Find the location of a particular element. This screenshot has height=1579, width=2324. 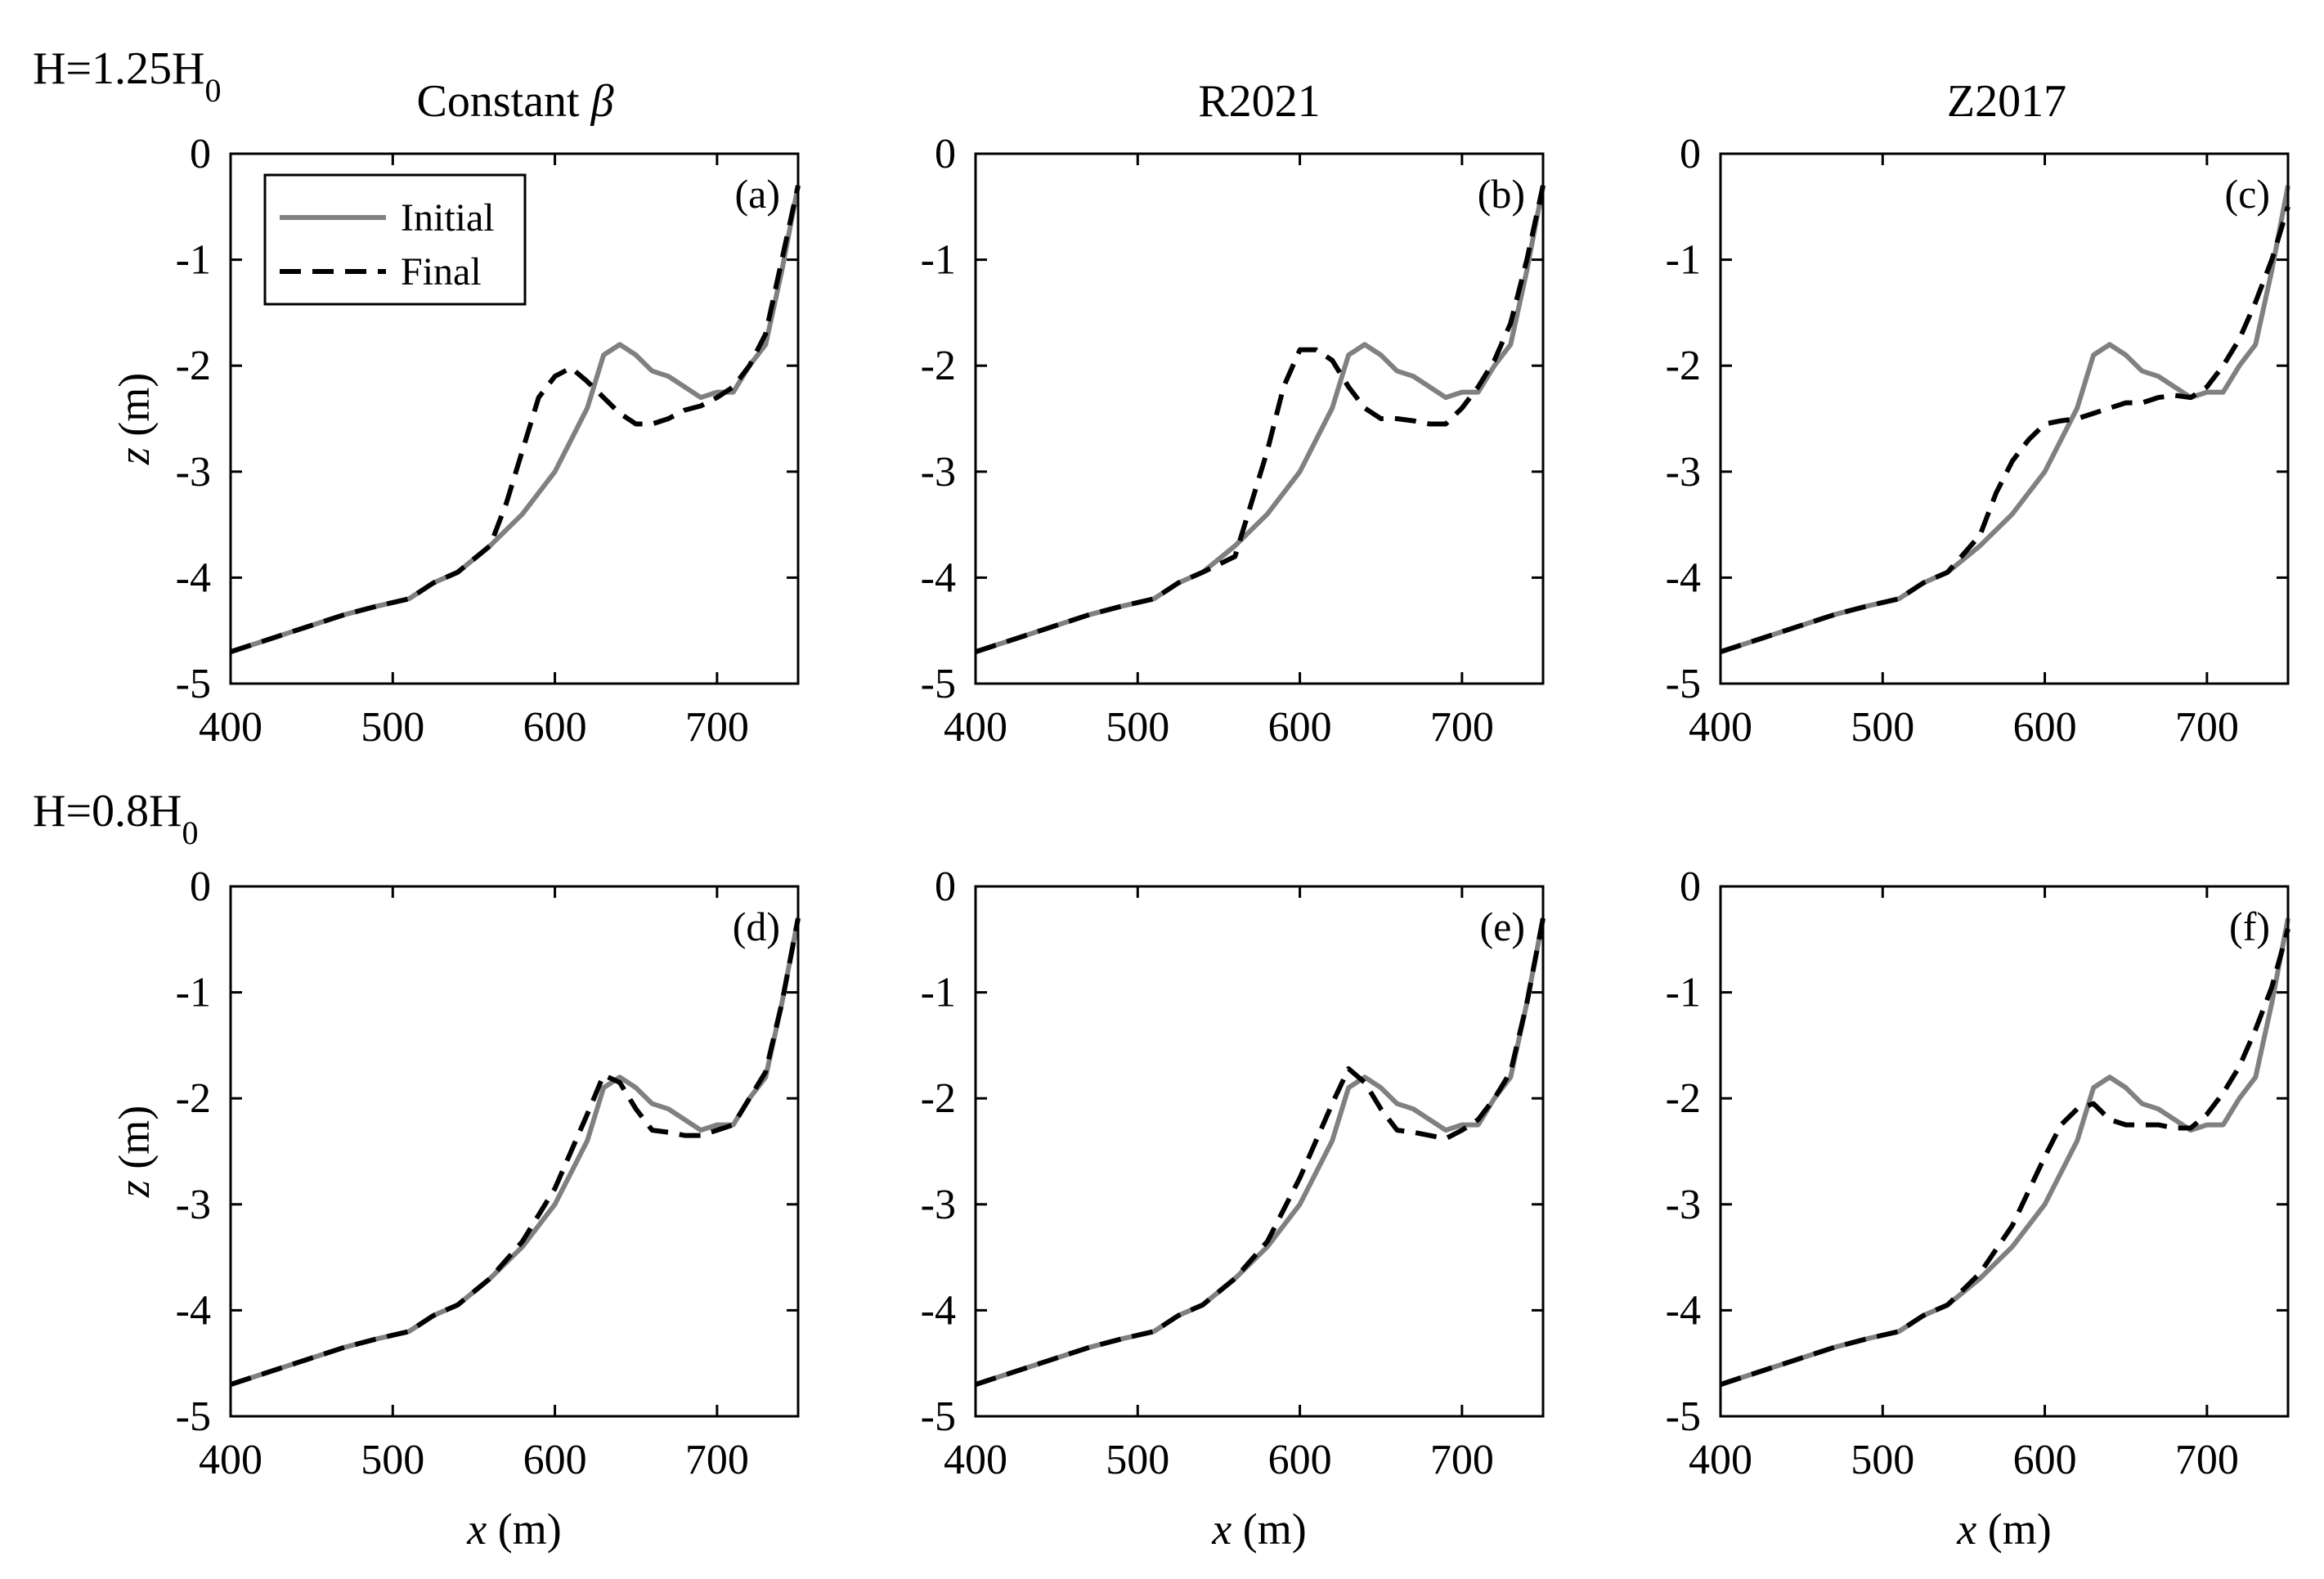

legend-initial-label: Initial is located at coordinates (448, 218).